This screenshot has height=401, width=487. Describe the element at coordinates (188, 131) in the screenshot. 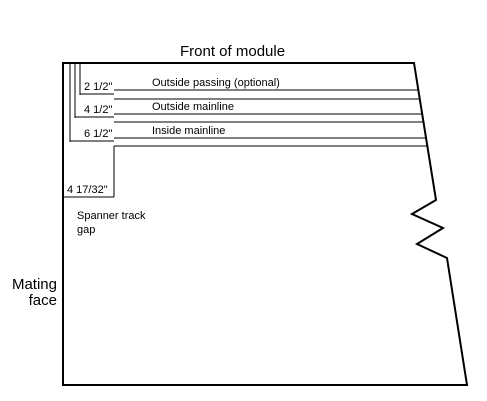

I see `track-name: Inside mainline` at that location.